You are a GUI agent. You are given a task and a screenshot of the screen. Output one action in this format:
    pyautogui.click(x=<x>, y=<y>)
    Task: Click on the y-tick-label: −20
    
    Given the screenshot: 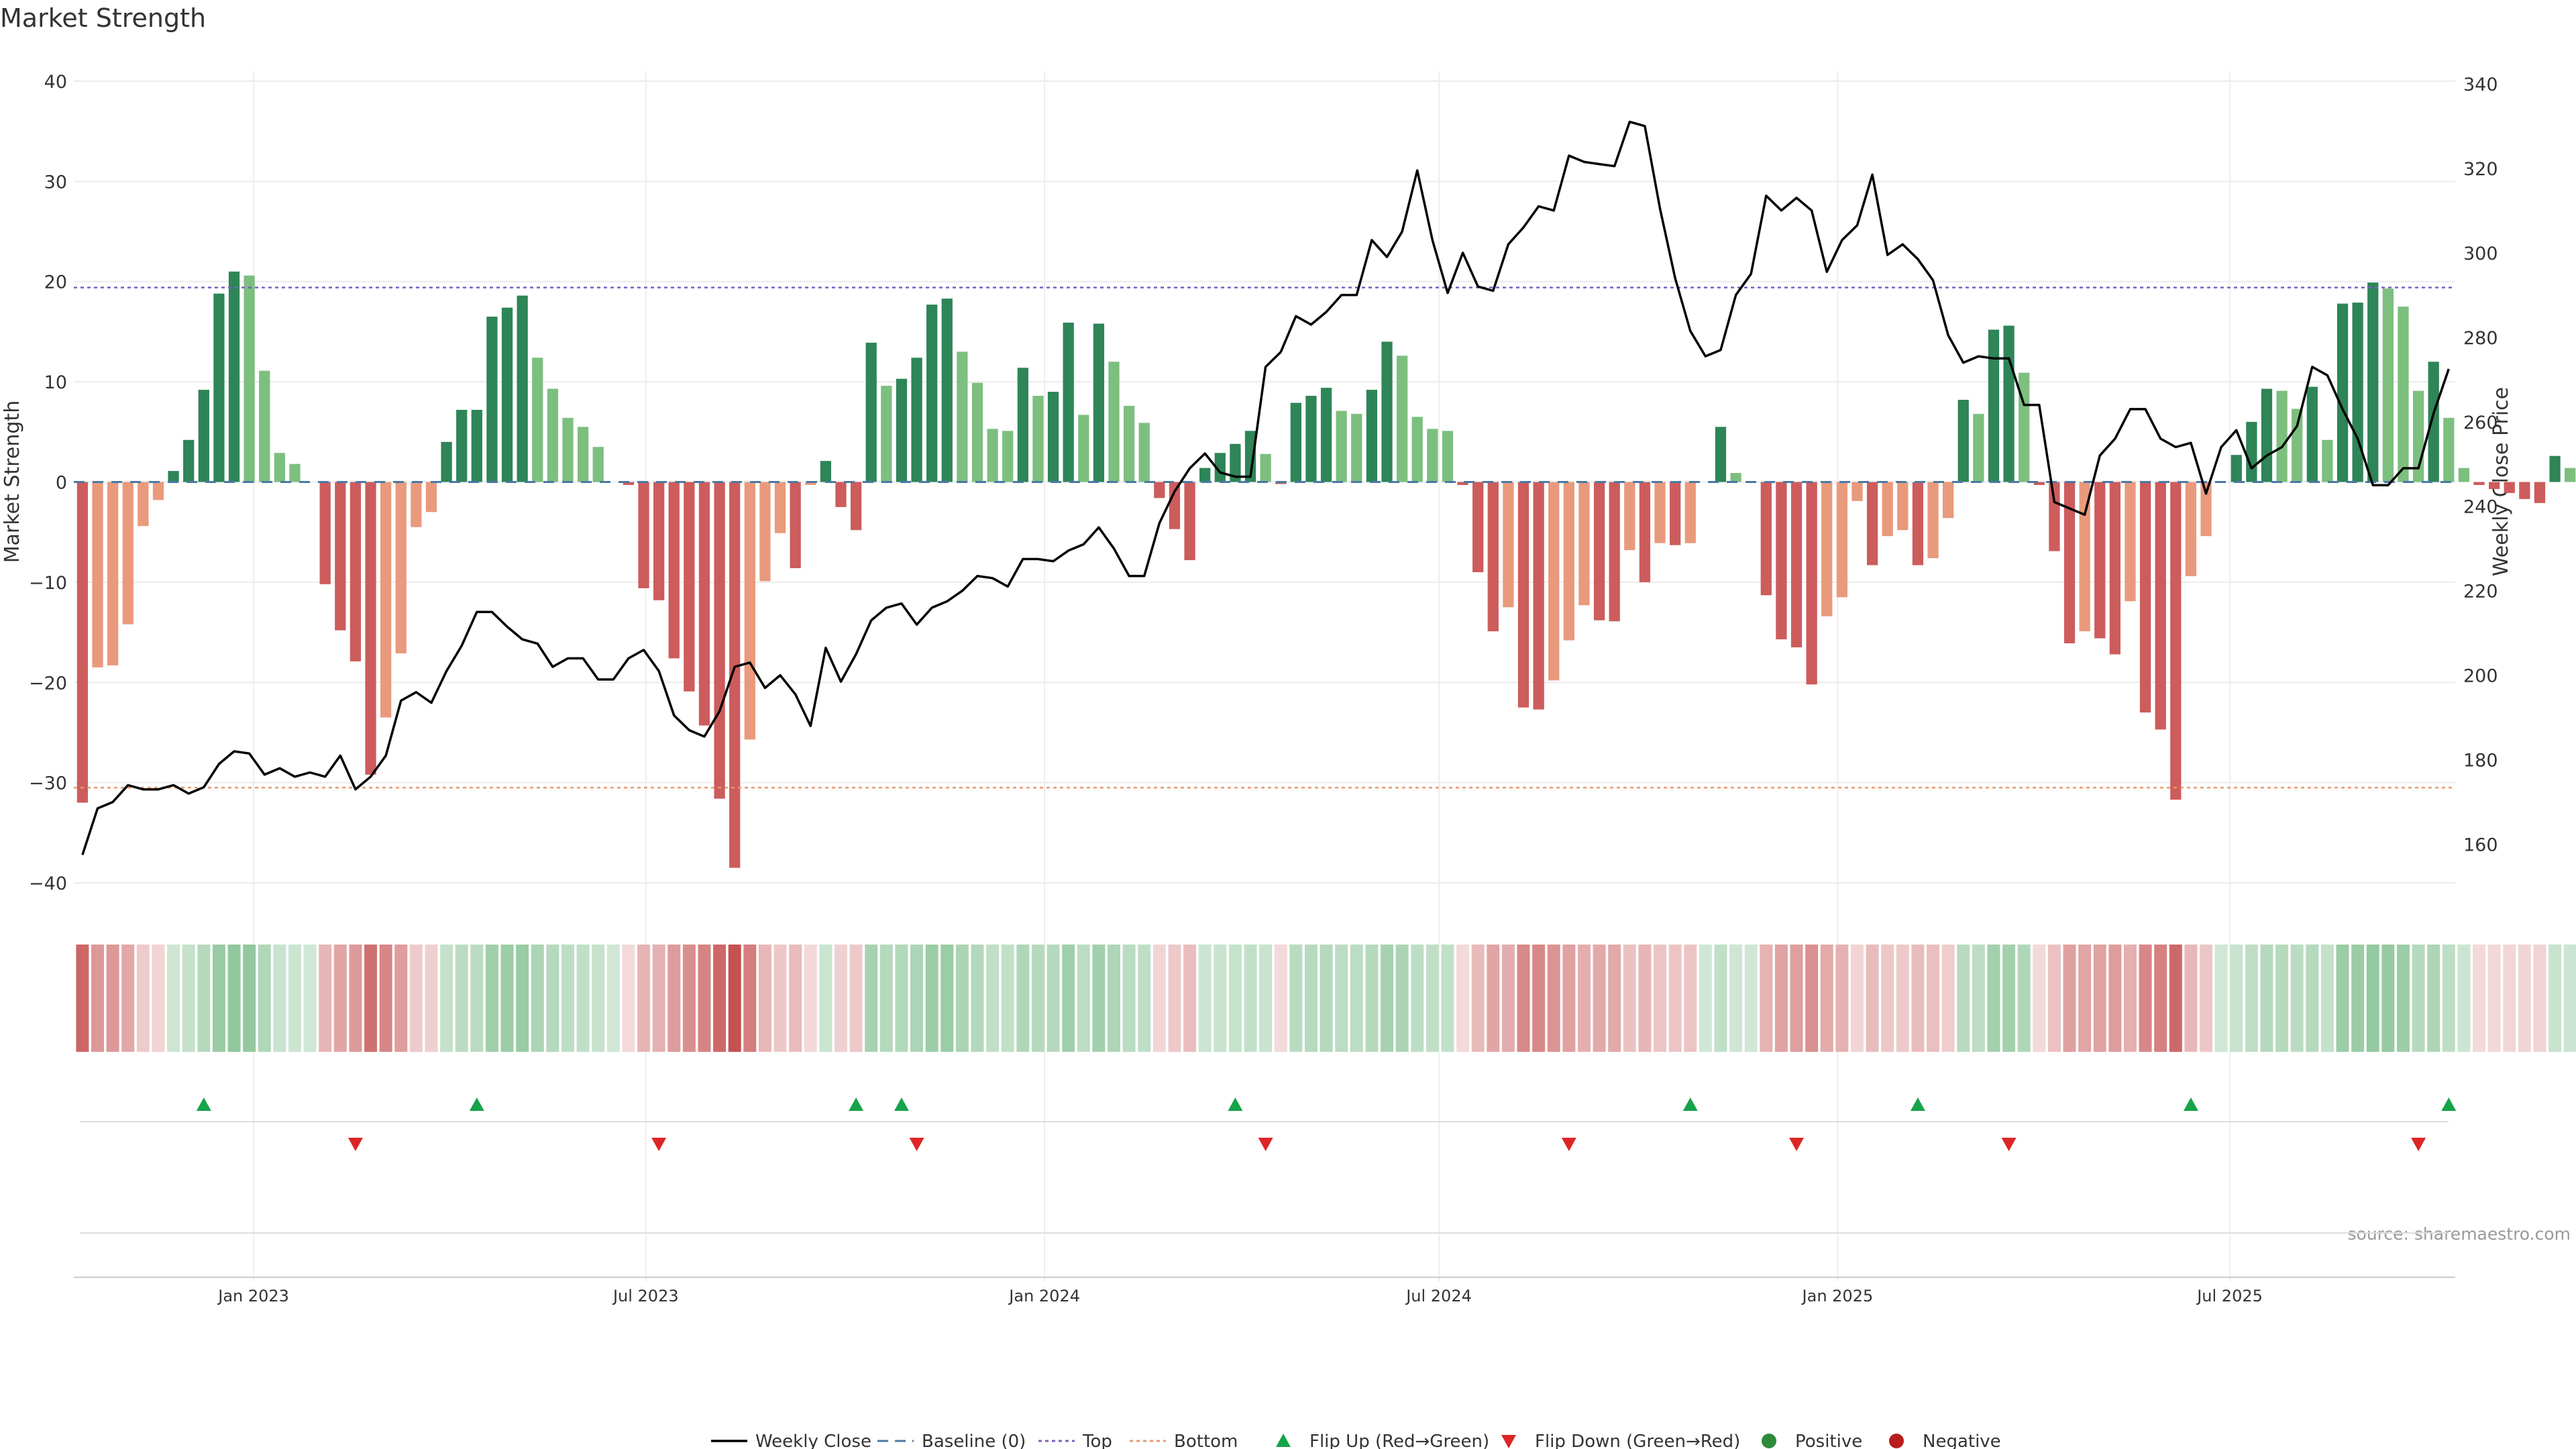 What is the action you would take?
    pyautogui.click(x=48, y=683)
    